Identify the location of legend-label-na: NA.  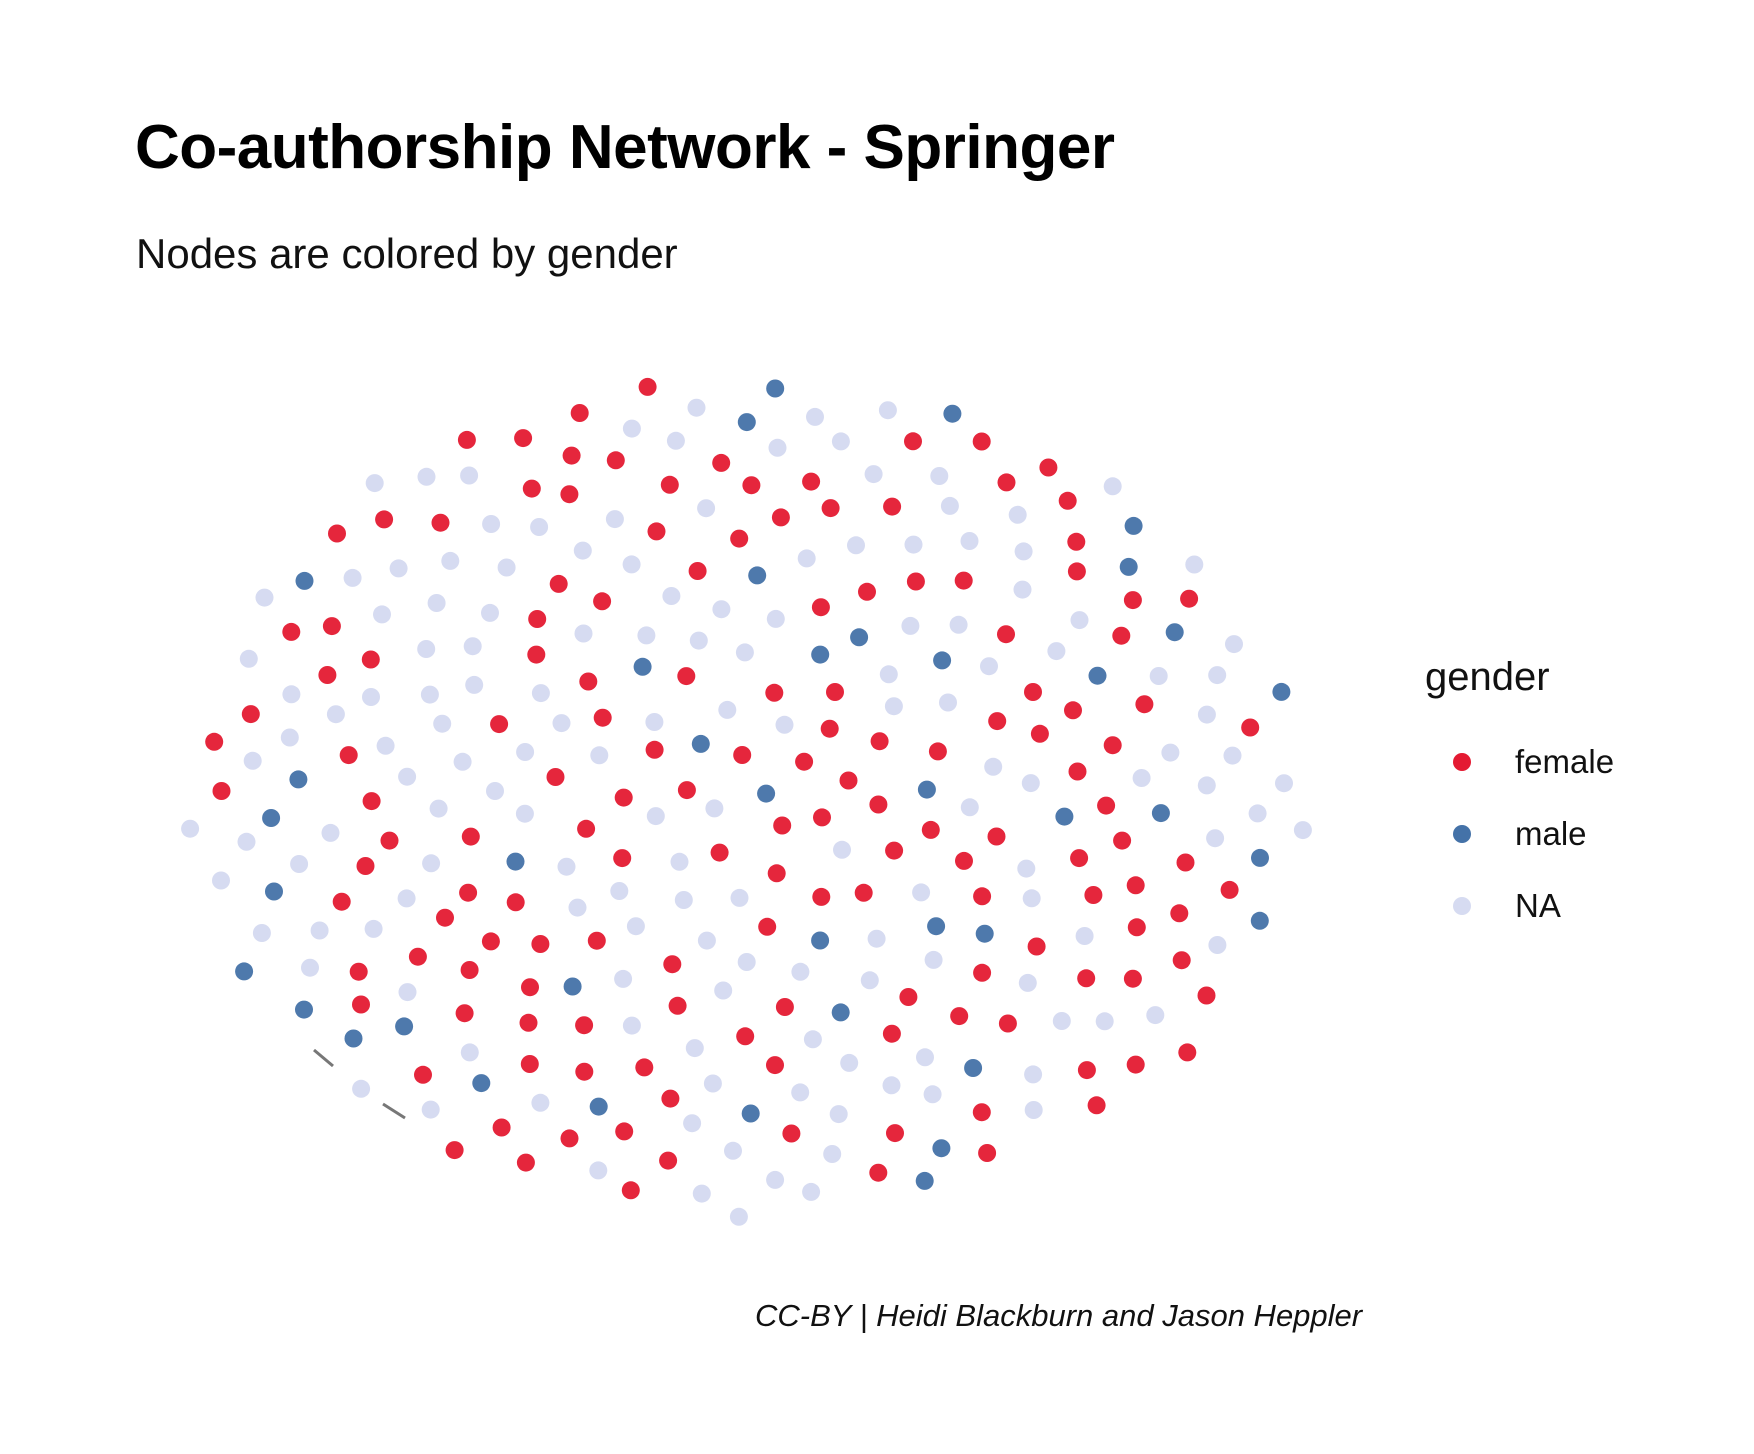
(1538, 905).